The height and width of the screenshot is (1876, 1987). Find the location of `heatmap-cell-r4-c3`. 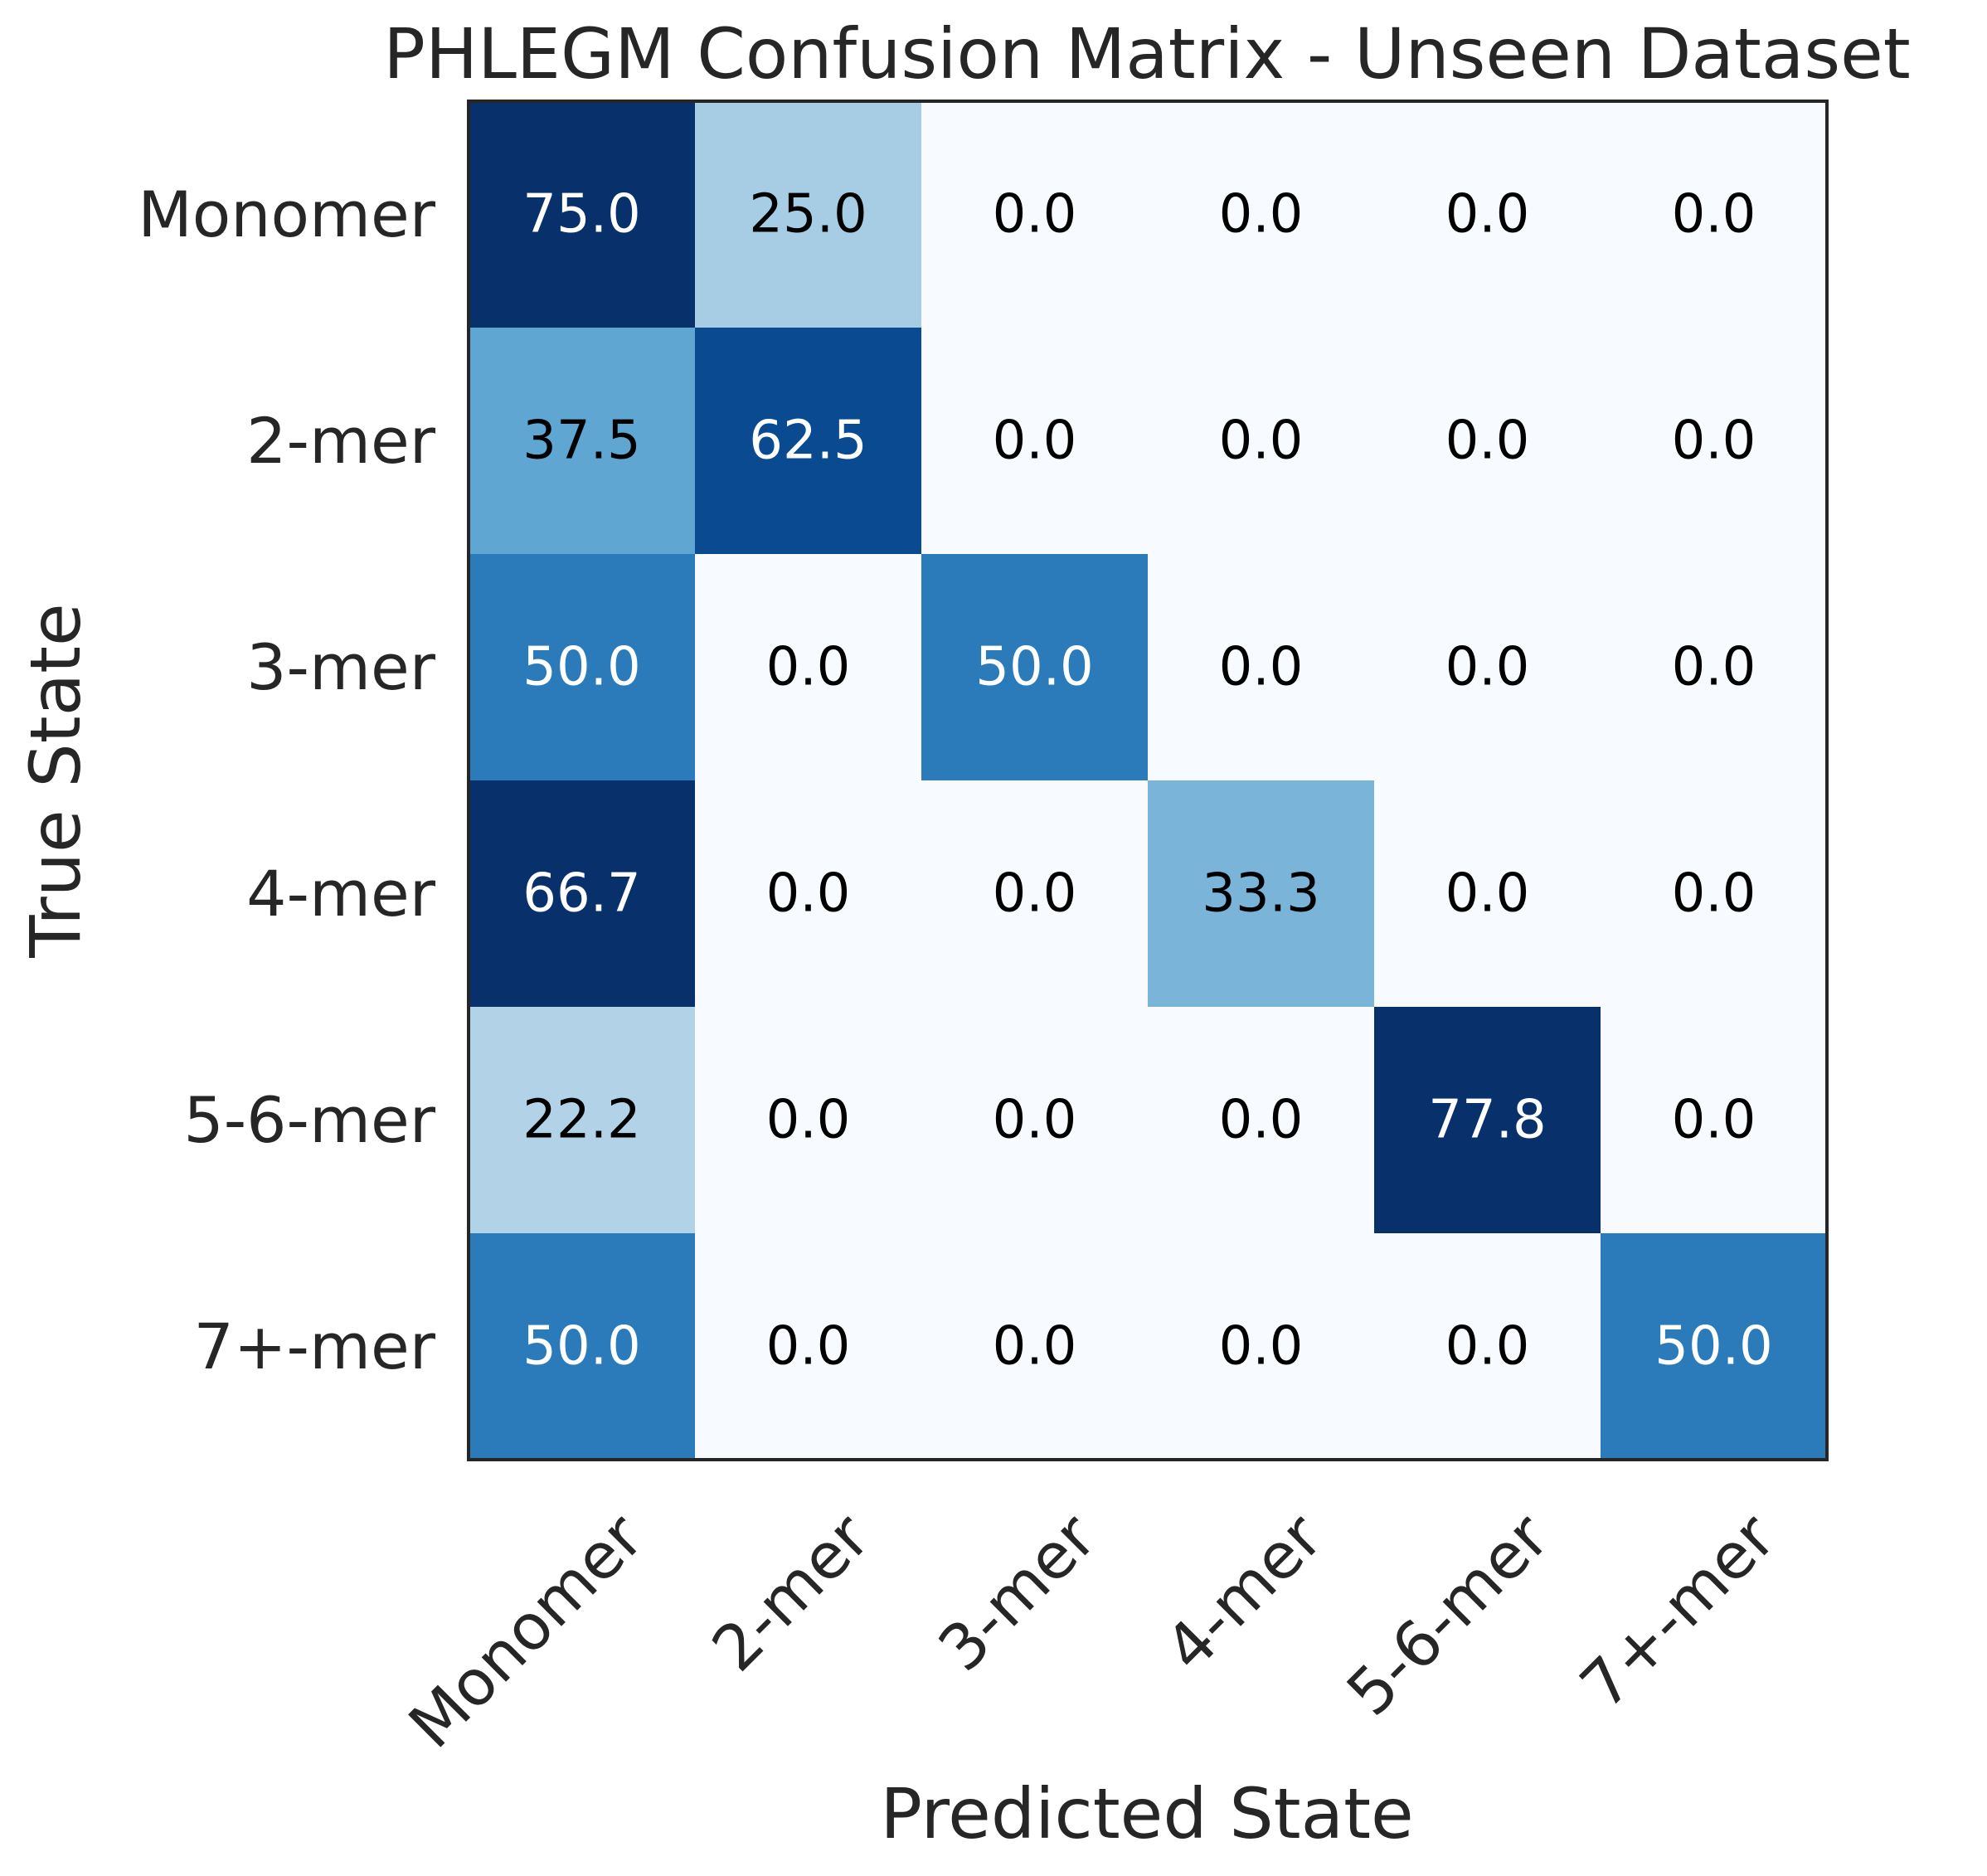

heatmap-cell-r4-c3 is located at coordinates (1261, 1120).